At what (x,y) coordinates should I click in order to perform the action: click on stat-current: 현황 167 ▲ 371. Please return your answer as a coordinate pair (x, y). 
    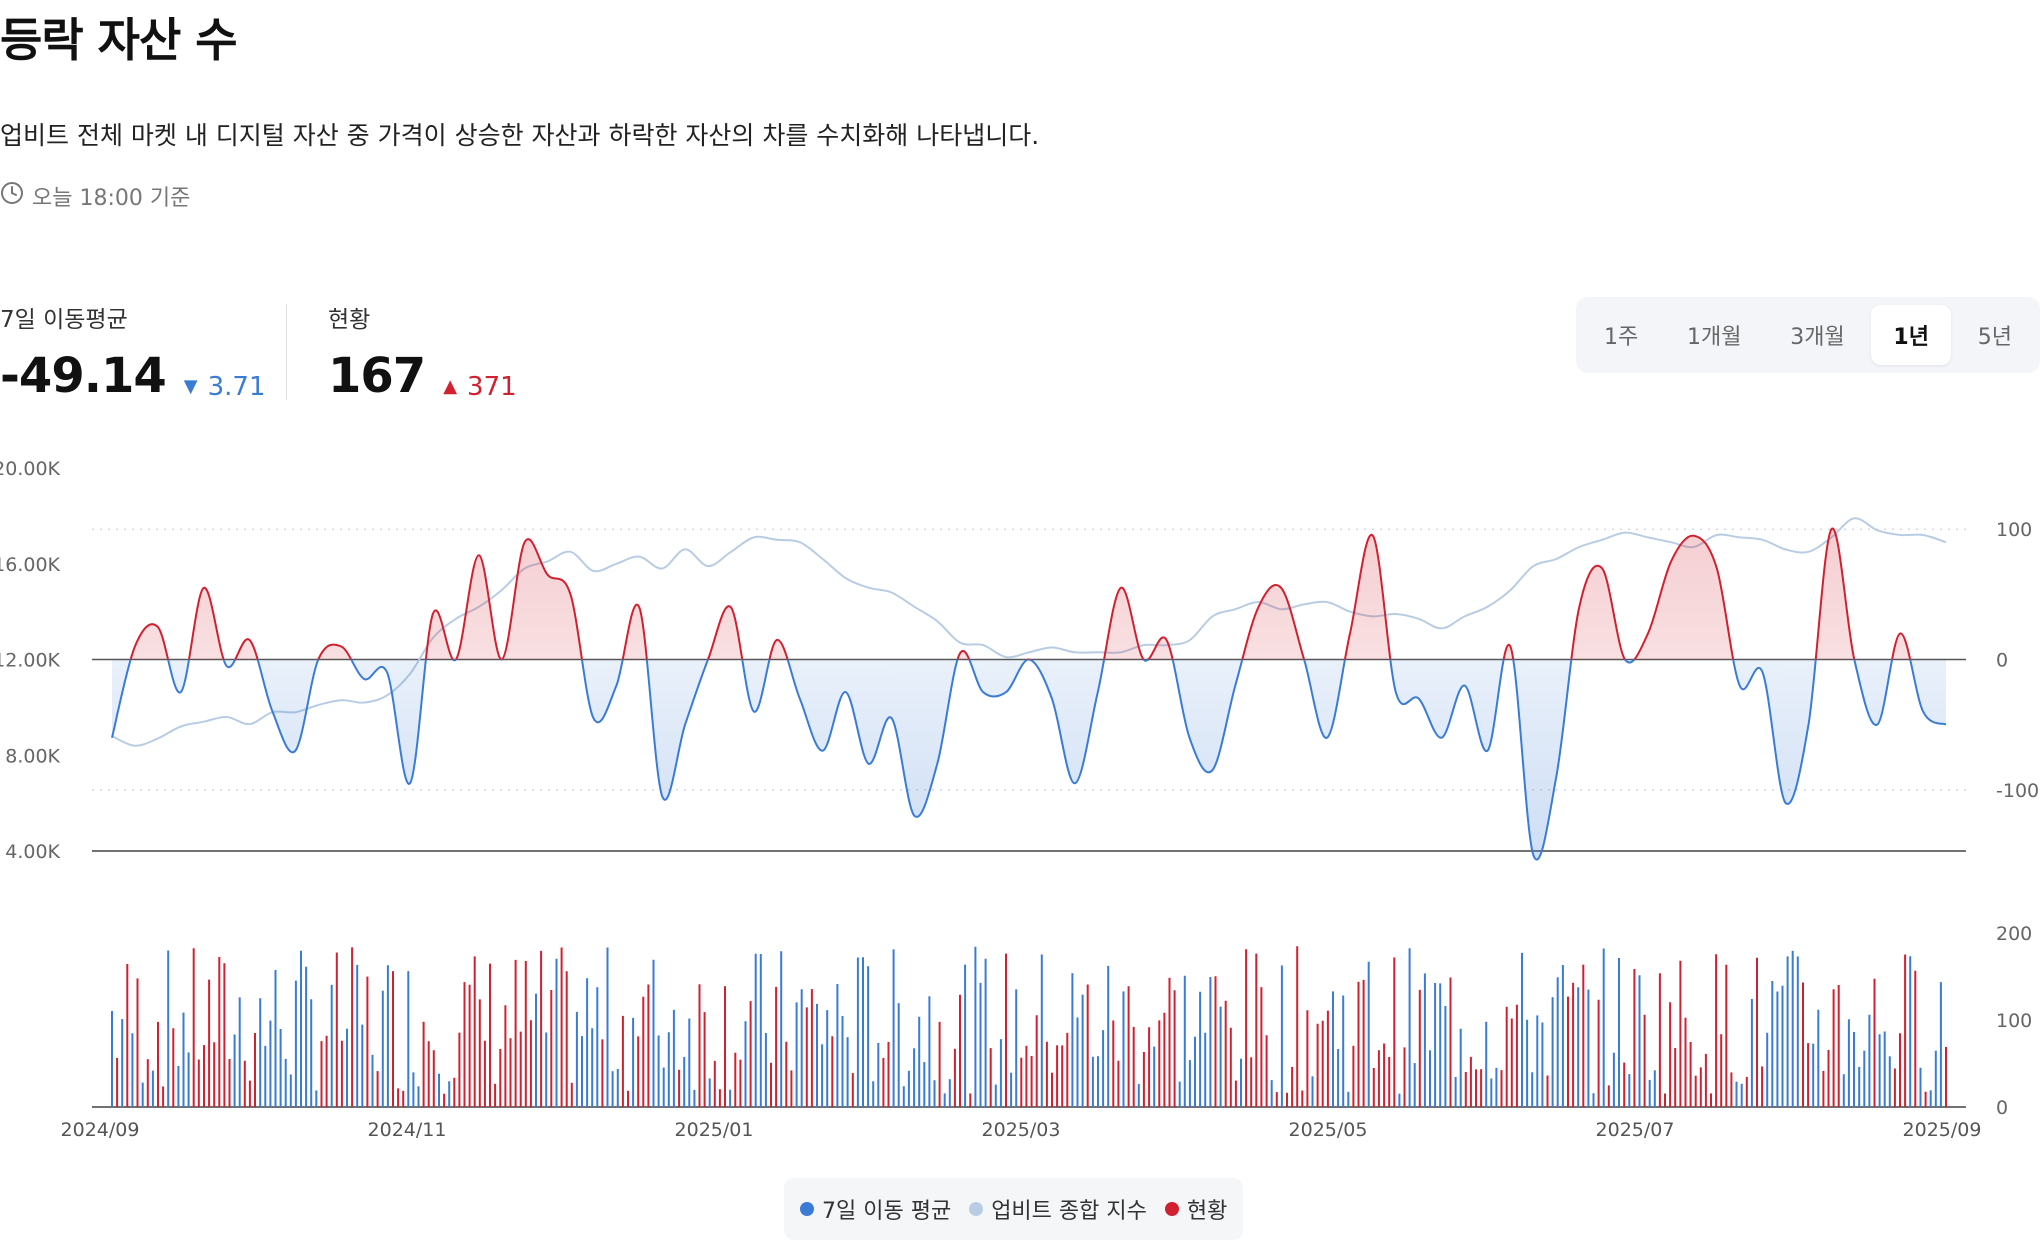
    Looking at the image, I should click on (422, 352).